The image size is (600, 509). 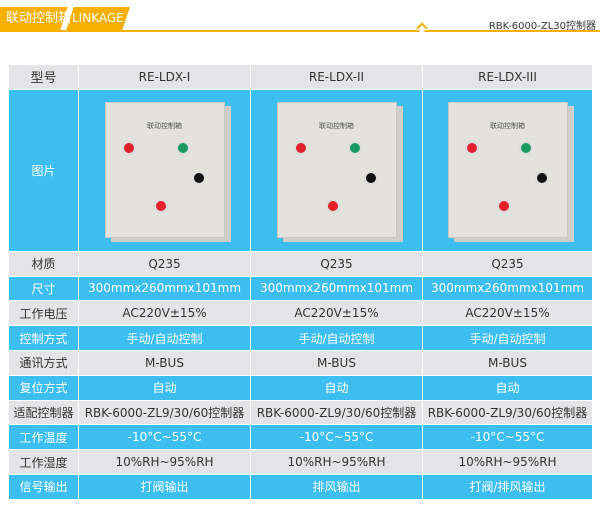 What do you see at coordinates (39, 18) in the screenshot?
I see `section-title-cn: 联动控制箱` at bounding box center [39, 18].